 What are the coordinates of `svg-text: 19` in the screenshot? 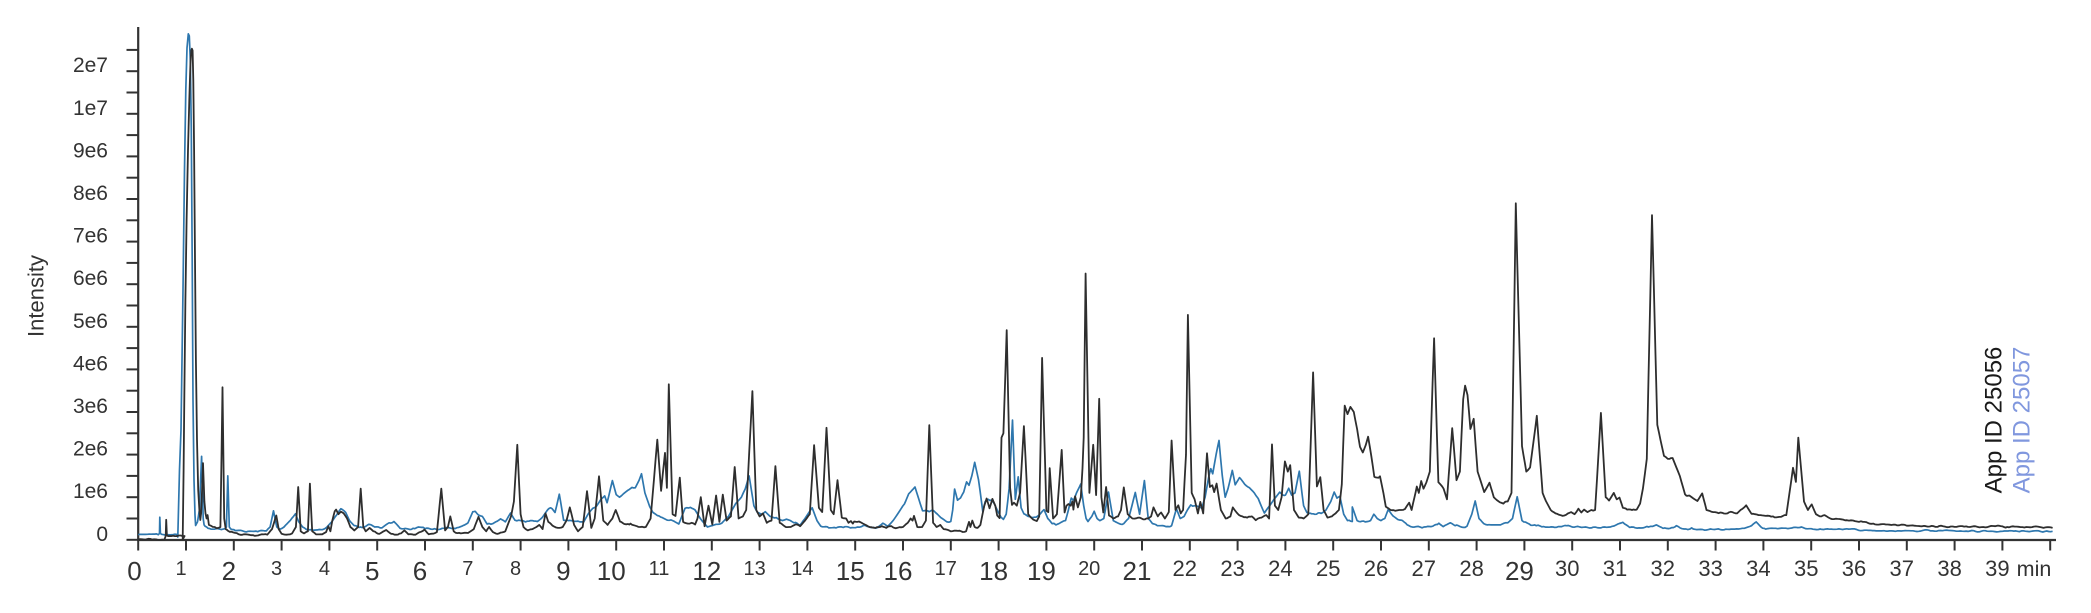 It's located at (1041, 571).